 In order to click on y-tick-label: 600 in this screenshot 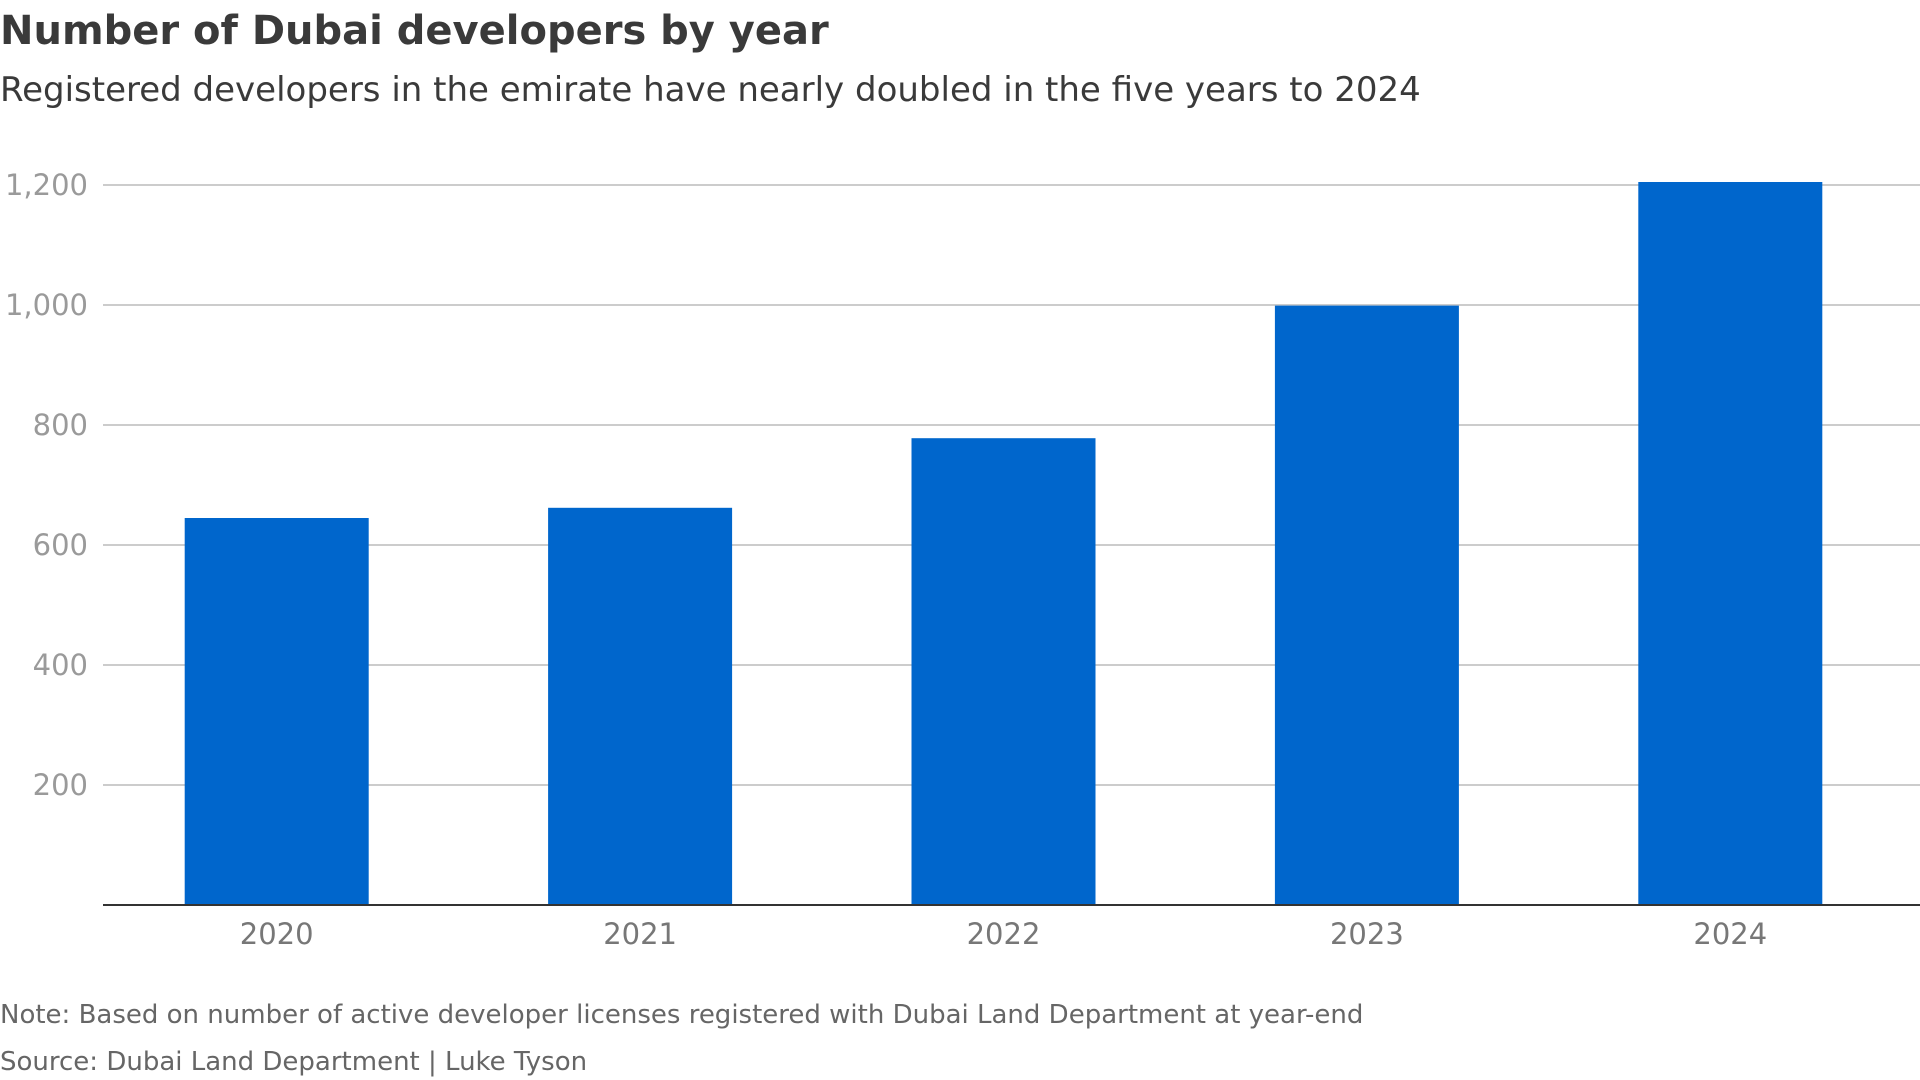, I will do `click(60, 545)`.